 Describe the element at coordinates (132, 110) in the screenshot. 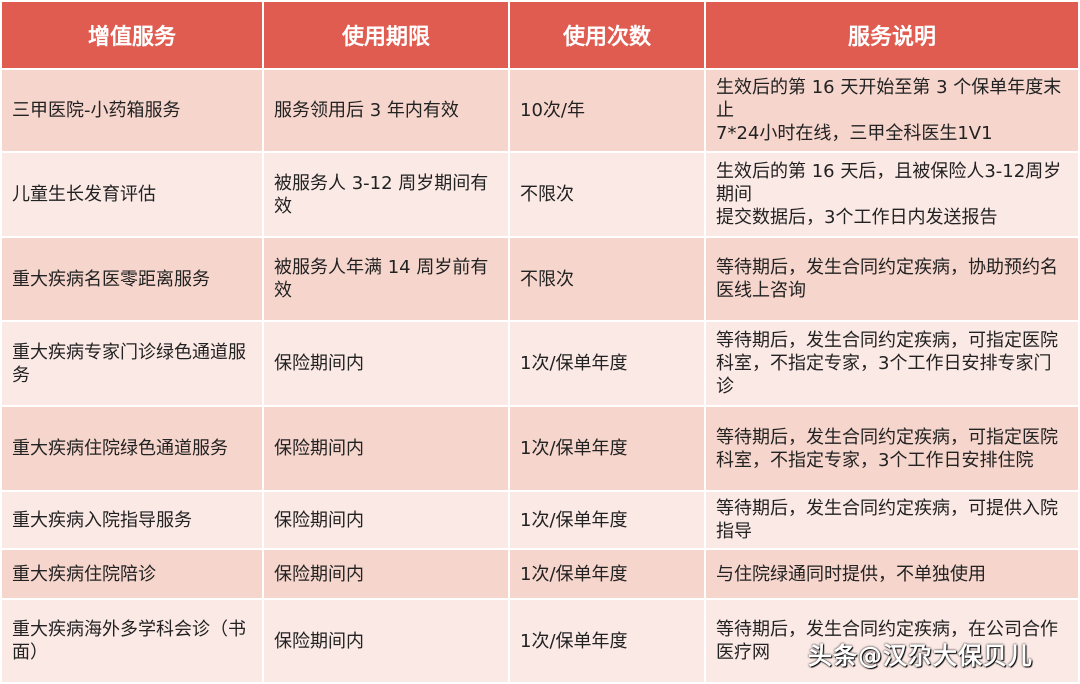

I see `service-cell: 三甲医院-小药箱服务` at that location.